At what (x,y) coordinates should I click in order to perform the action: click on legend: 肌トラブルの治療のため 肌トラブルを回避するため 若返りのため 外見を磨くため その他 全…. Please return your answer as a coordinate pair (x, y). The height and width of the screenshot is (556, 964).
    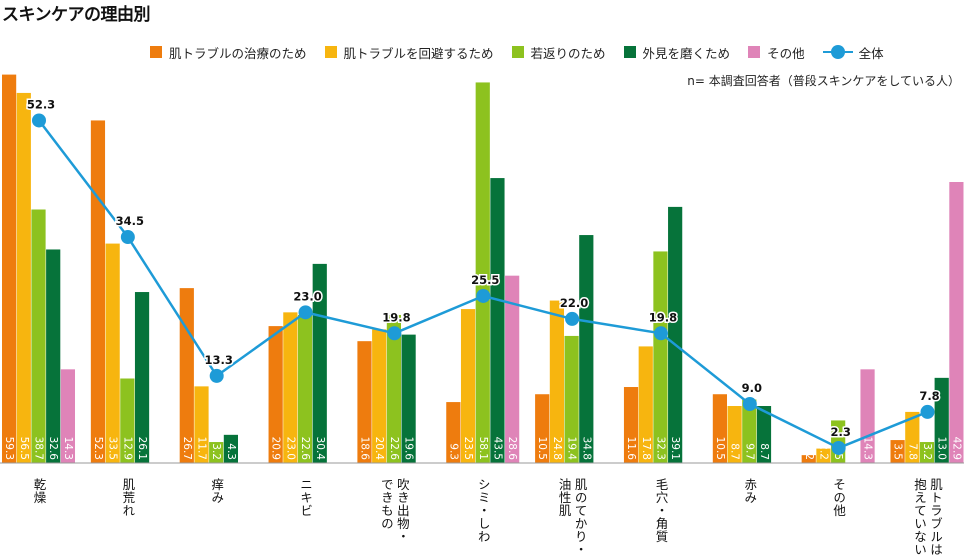
    Looking at the image, I should click on (526, 52).